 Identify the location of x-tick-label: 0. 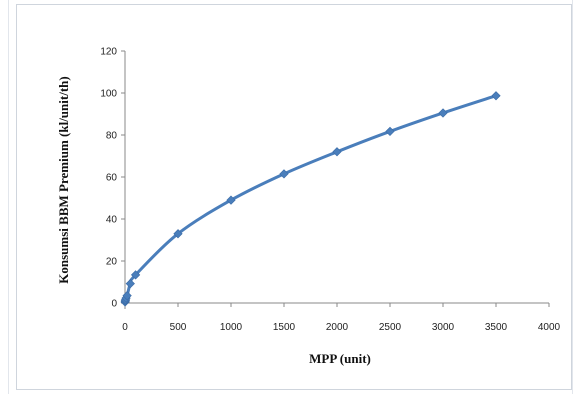
(125, 327).